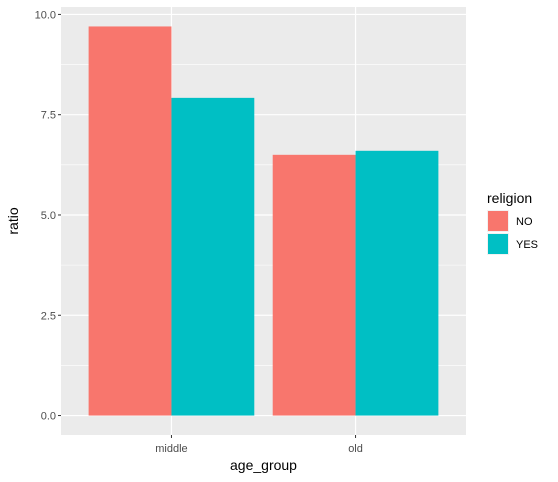  Describe the element at coordinates (130, 221) in the screenshot. I see `bar-middle-no` at that location.